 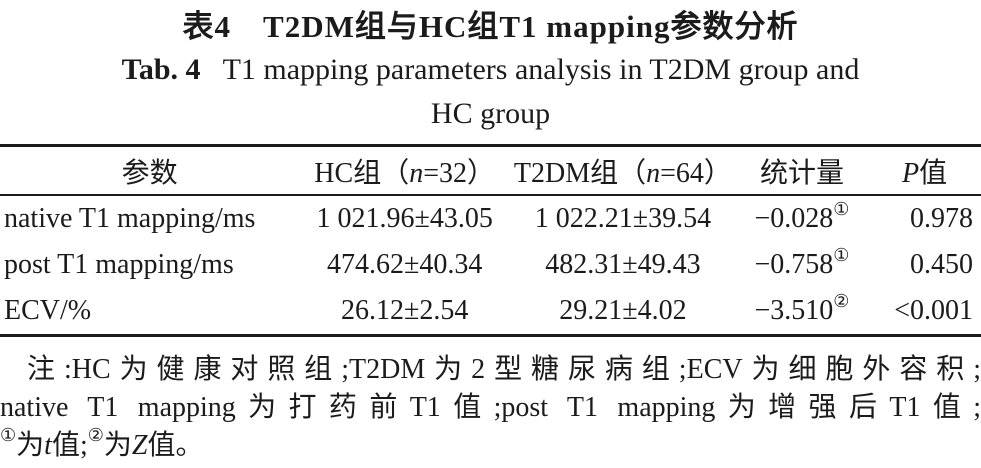 What do you see at coordinates (504, 369) in the screenshot?
I see `note-line-1: 注:HC为健康对照组;T2DM为2型糖尿病组;ECV为细胞外容积;` at bounding box center [504, 369].